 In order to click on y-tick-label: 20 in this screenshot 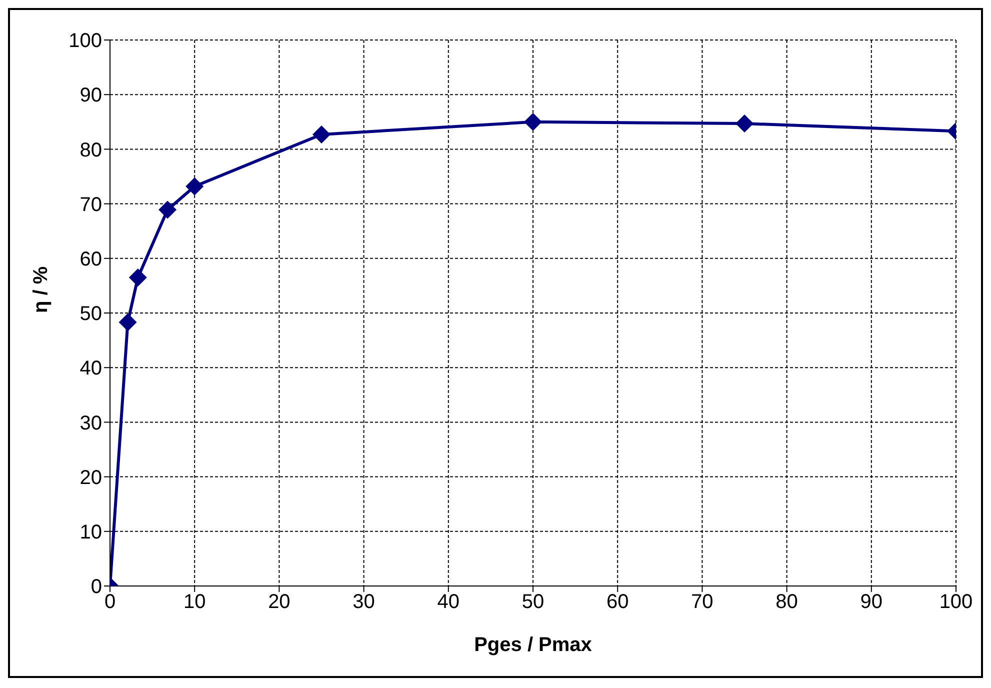, I will do `click(91, 477)`.